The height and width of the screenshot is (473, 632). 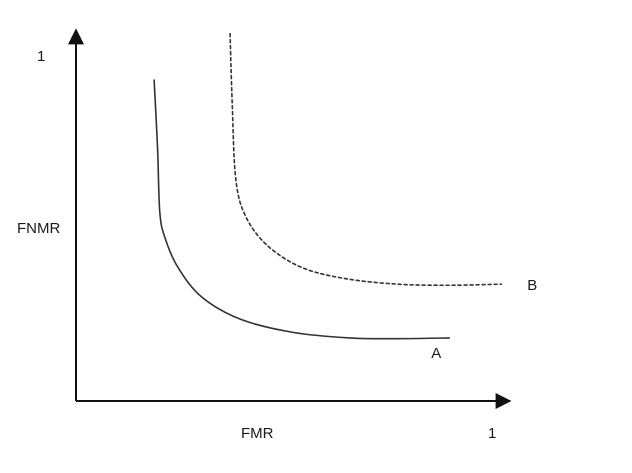 What do you see at coordinates (532, 285) in the screenshot?
I see `series-label-b: B` at bounding box center [532, 285].